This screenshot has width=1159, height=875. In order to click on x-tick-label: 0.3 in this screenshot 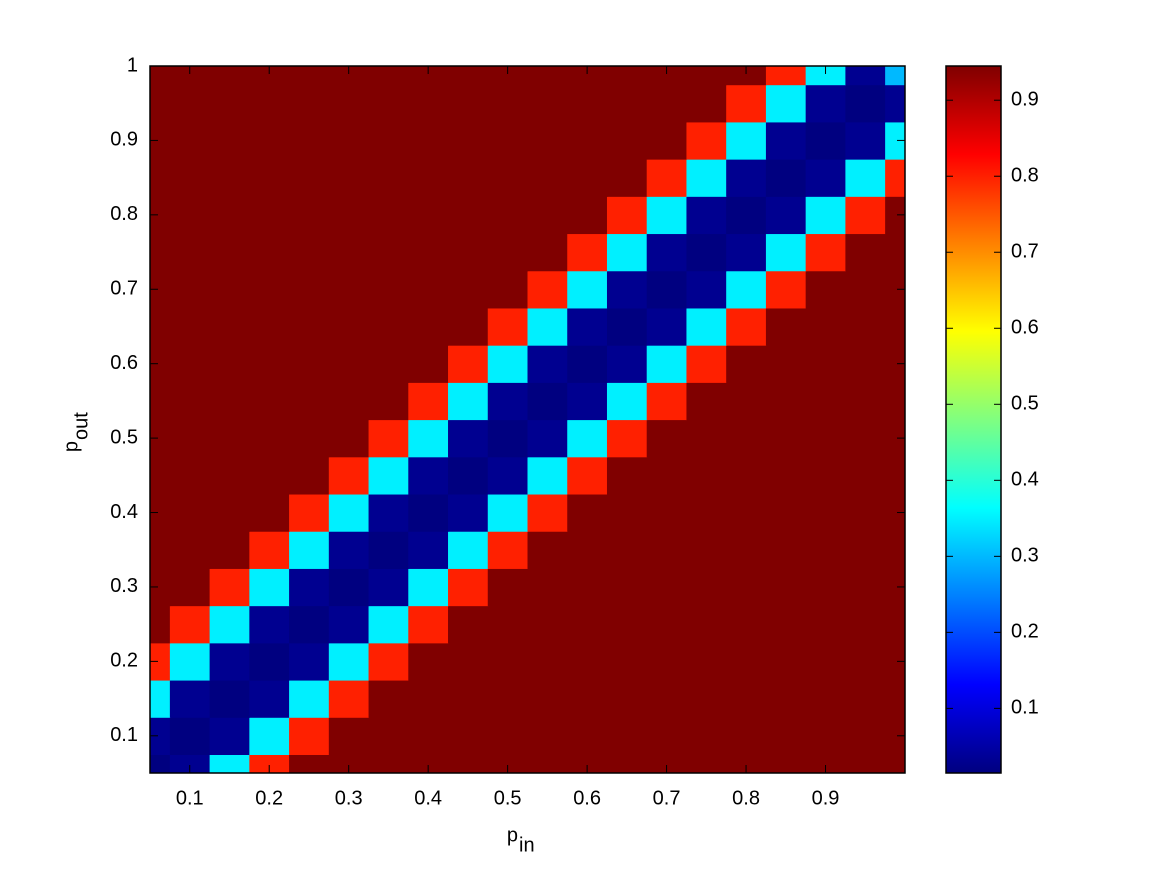, I will do `click(349, 798)`.